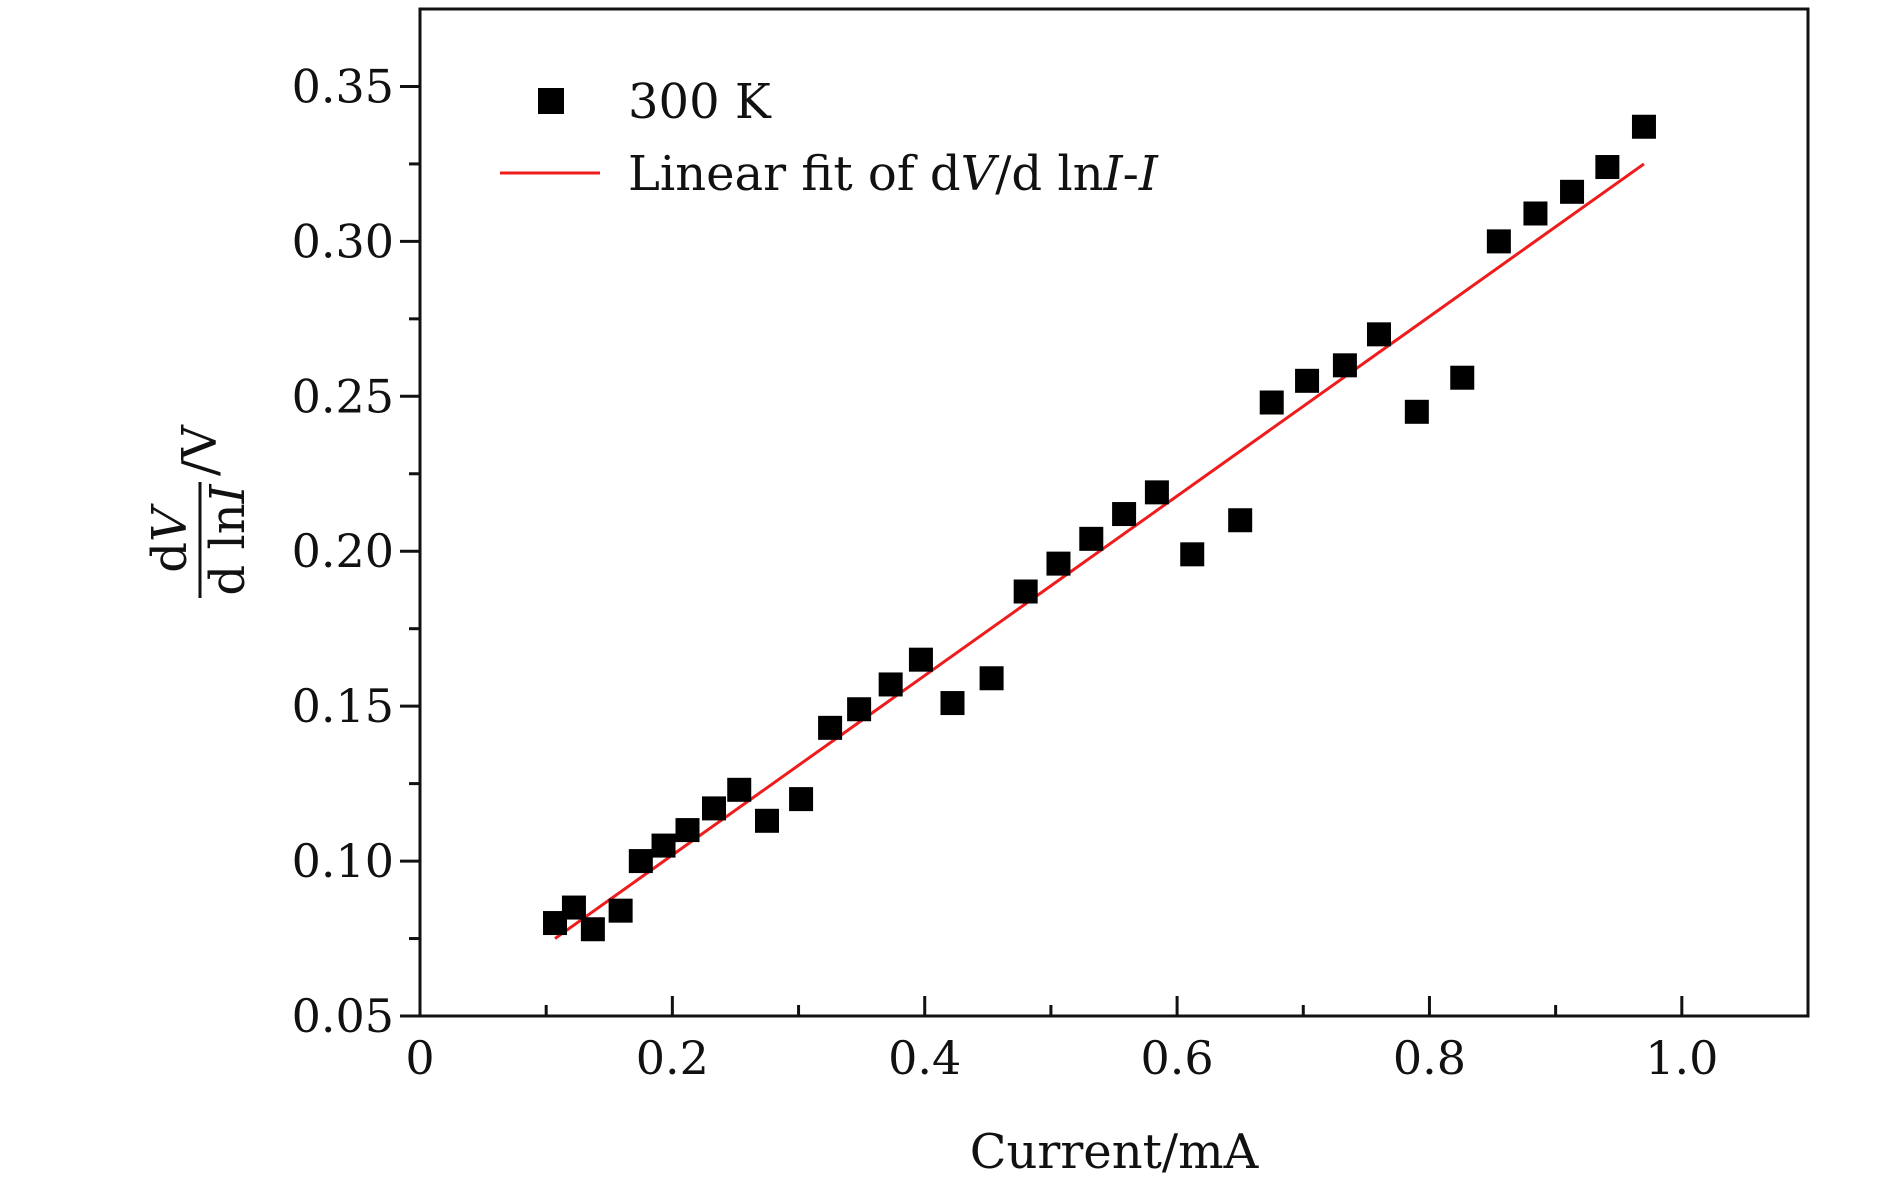 The width and height of the screenshot is (1890, 1182). Describe the element at coordinates (343, 241) in the screenshot. I see `y-tick-label: 0.30` at that location.